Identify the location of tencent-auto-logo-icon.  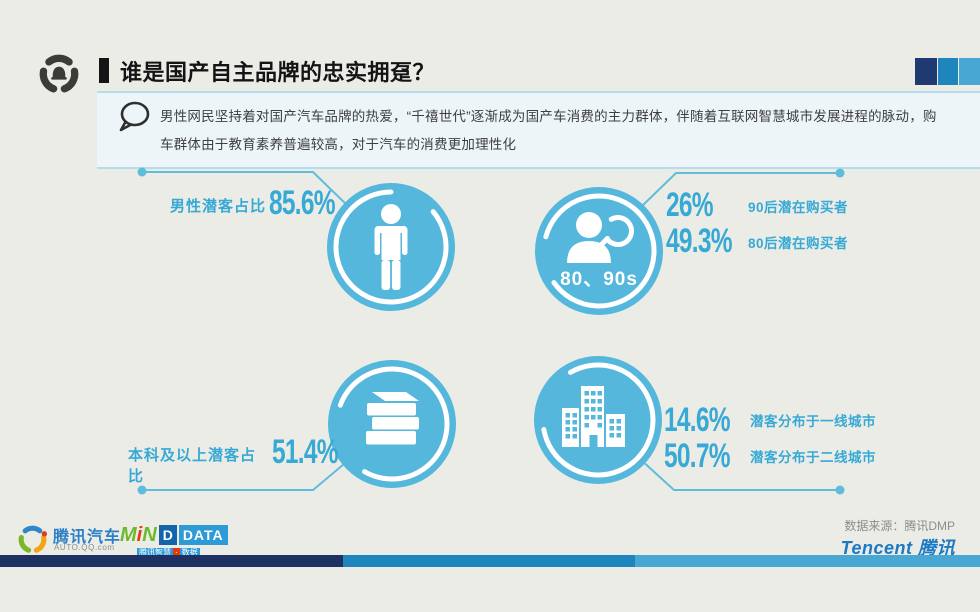
(33, 539).